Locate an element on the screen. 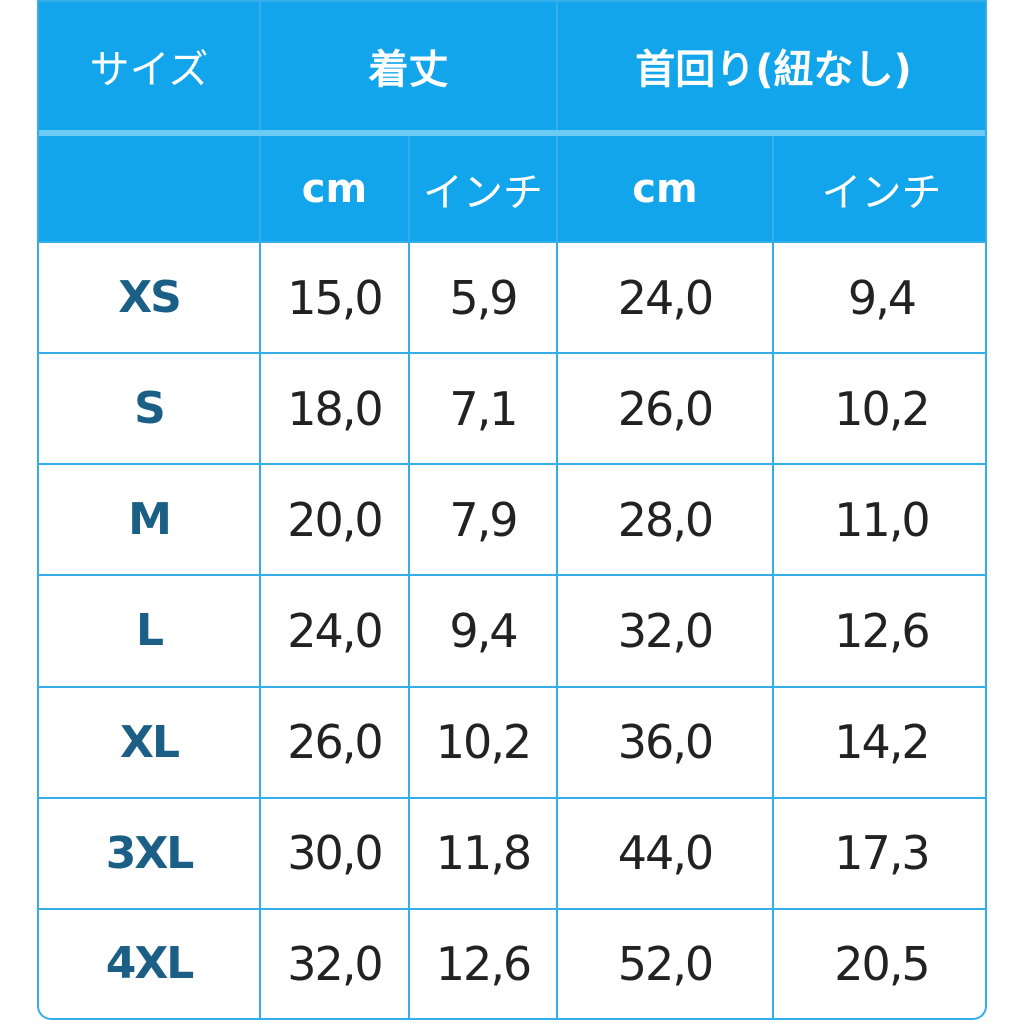 The width and height of the screenshot is (1024, 1024). value-cell: 20,5 is located at coordinates (878, 962).